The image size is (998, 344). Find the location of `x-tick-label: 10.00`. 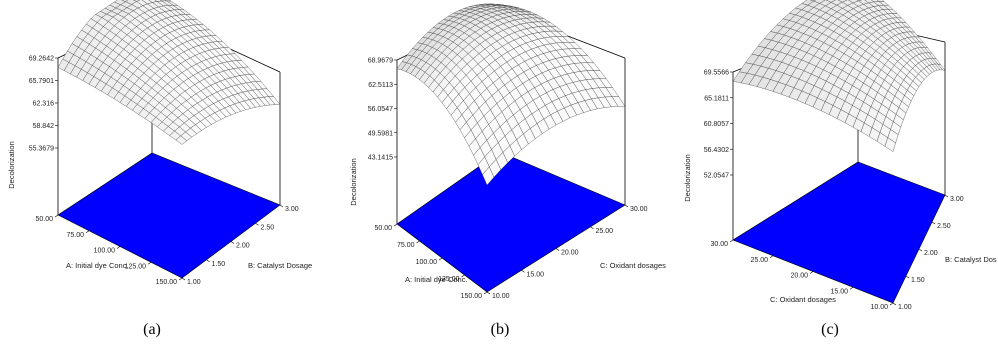

x-tick-label: 10.00 is located at coordinates (879, 307).